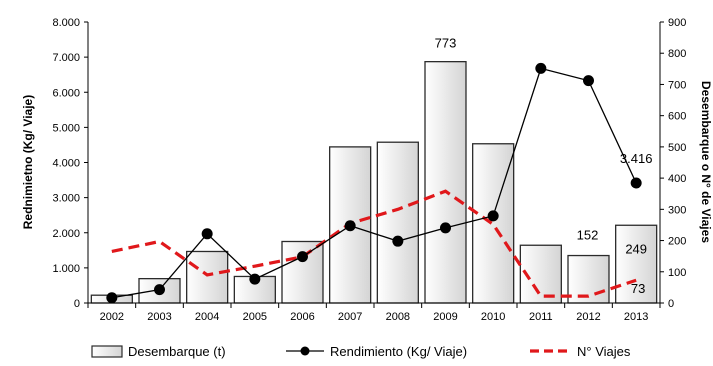  I want to click on legend-swatch-rendimiento-marker, so click(305, 351).